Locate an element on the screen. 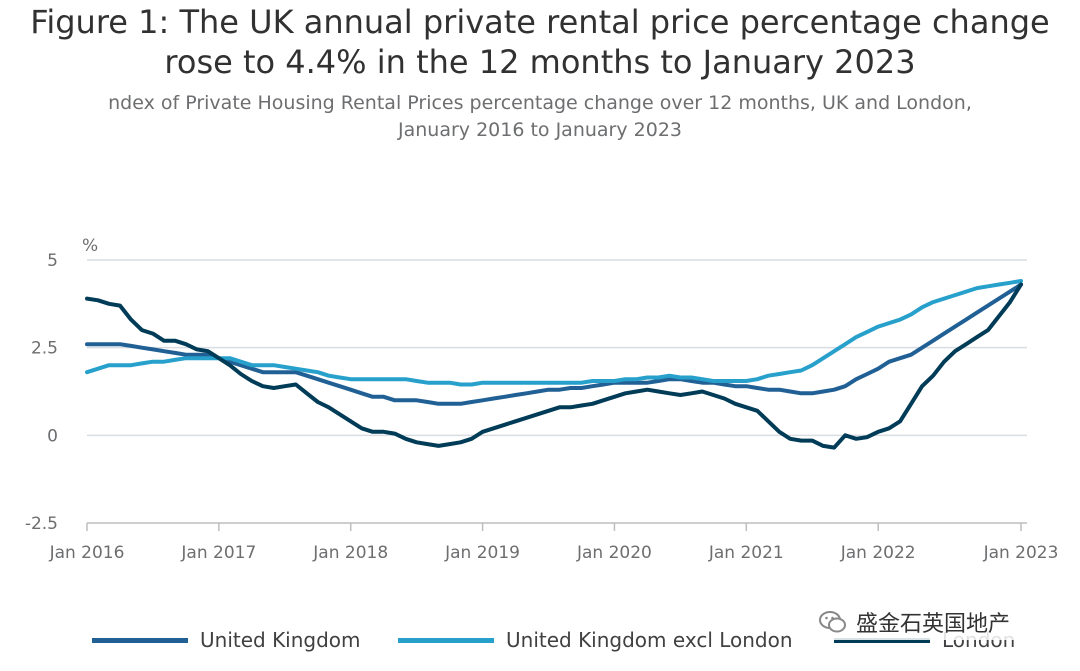 This screenshot has height=671, width=1080. watermark-text: 盛金石英国地产 is located at coordinates (933, 624).